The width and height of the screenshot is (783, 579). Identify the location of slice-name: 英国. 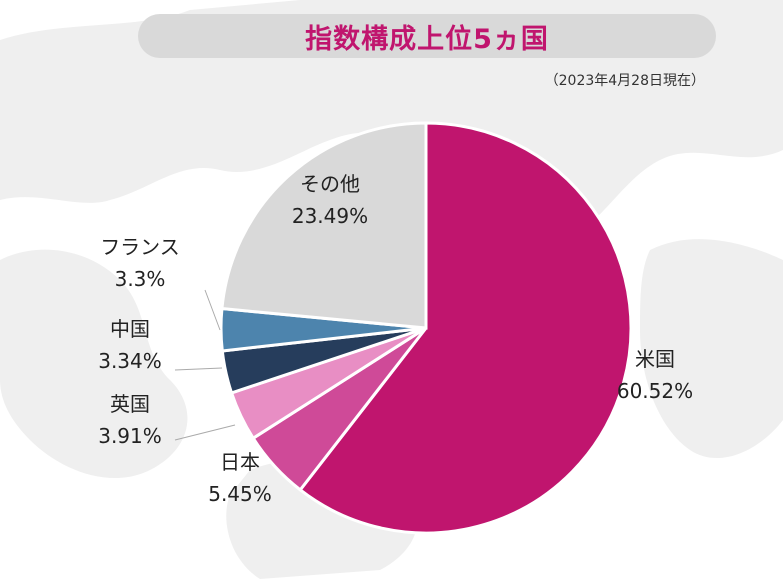
(130, 404).